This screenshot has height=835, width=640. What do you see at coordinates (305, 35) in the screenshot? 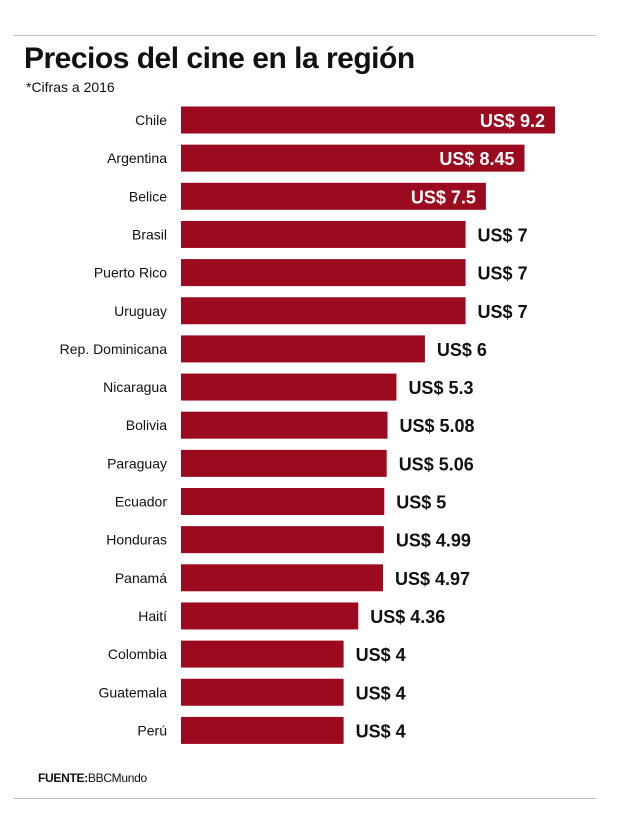
I see `top-rule` at bounding box center [305, 35].